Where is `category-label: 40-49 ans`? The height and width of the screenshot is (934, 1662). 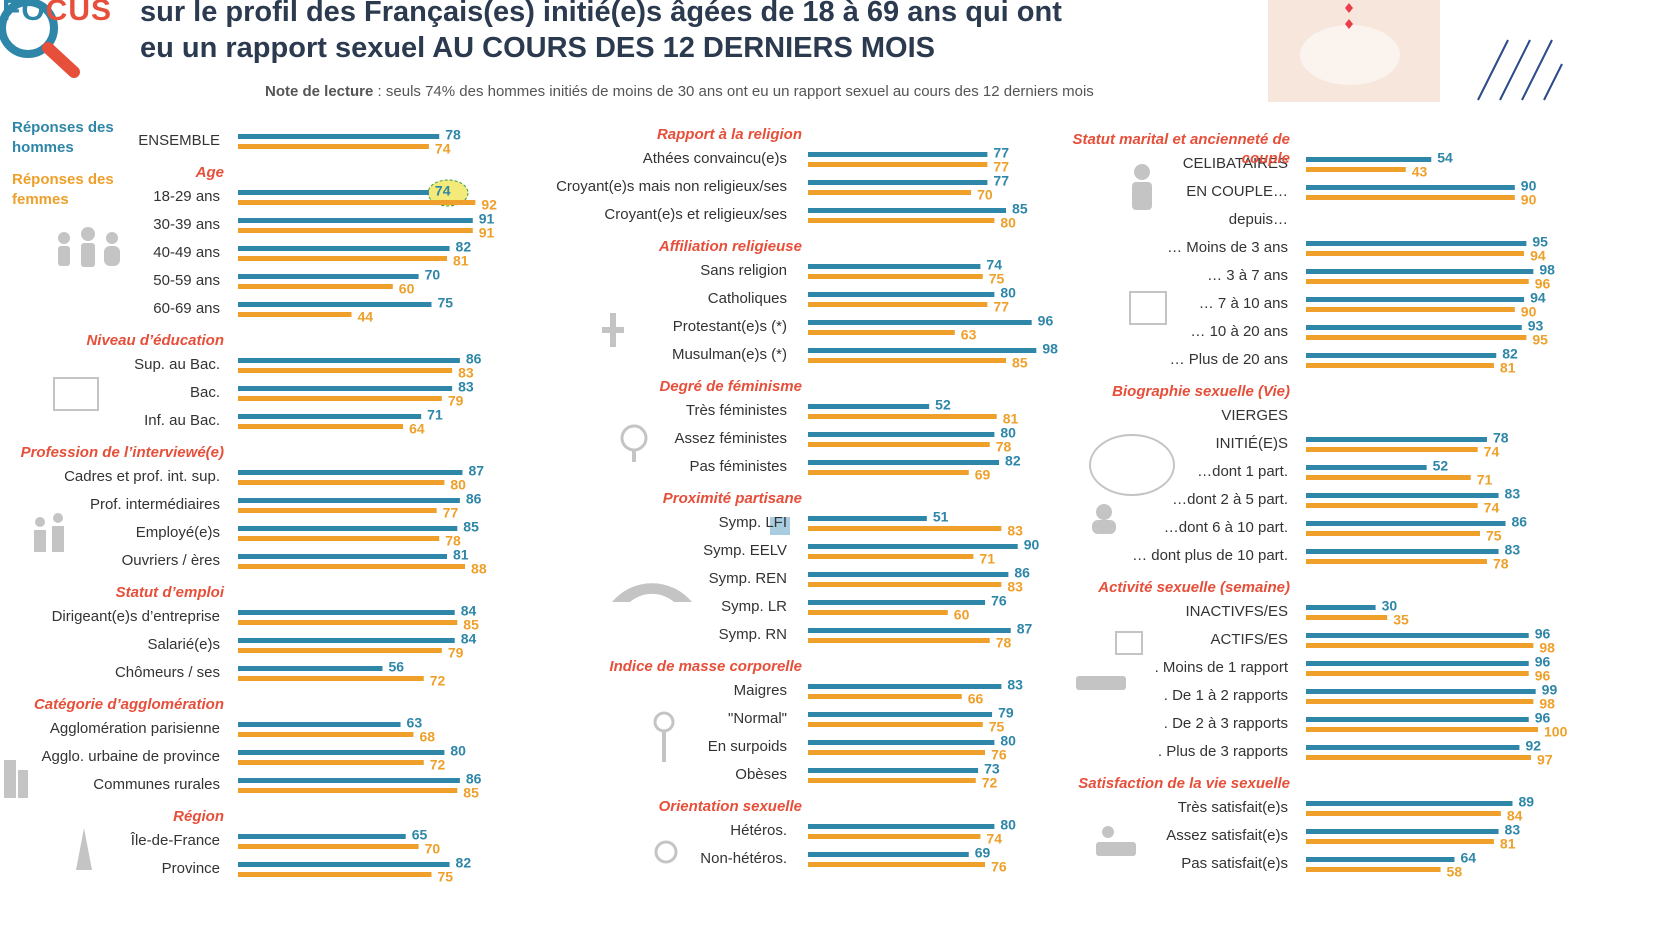 category-label: 40-49 ans is located at coordinates (186, 252).